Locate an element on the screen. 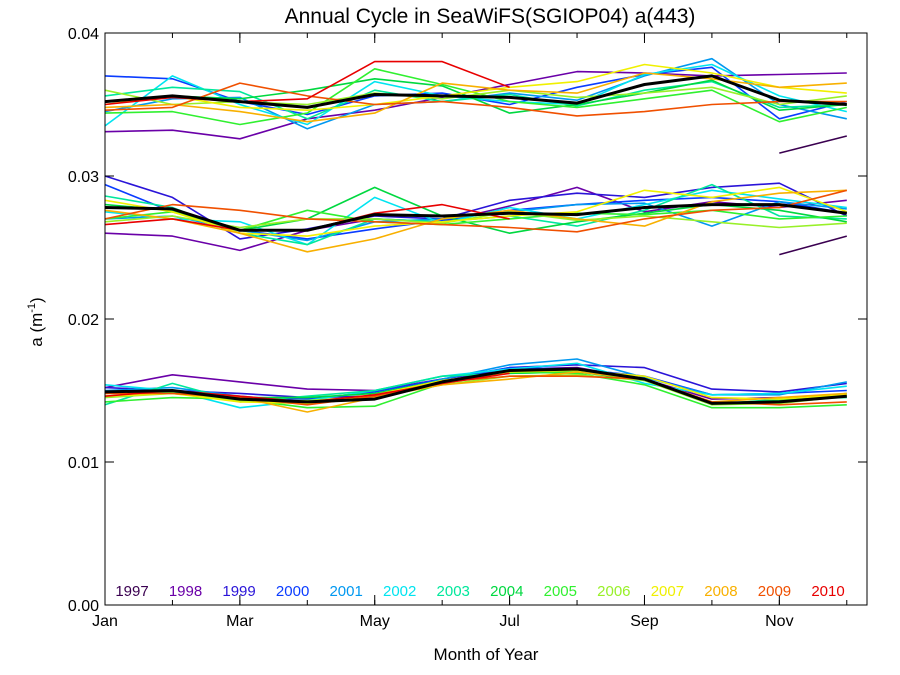  legend-entry-1999: 1999 is located at coordinates (238, 591).